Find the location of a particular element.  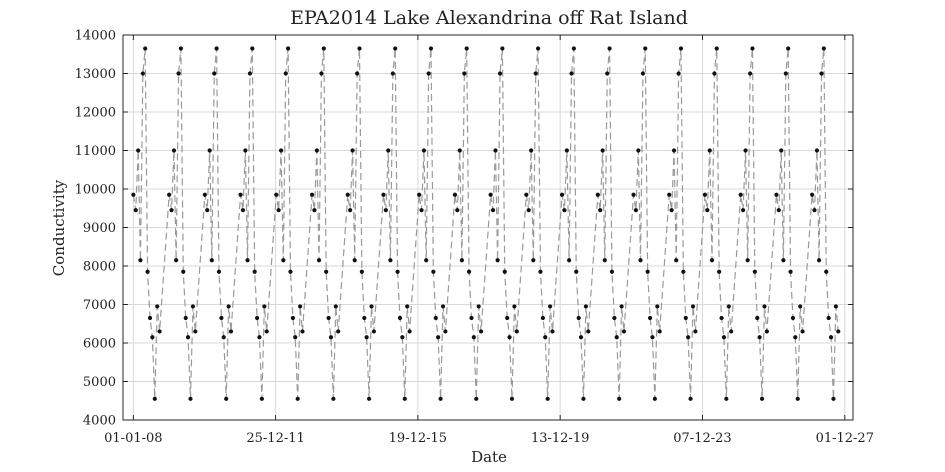

x-tick-label: 13-12-19 is located at coordinates (560, 438).